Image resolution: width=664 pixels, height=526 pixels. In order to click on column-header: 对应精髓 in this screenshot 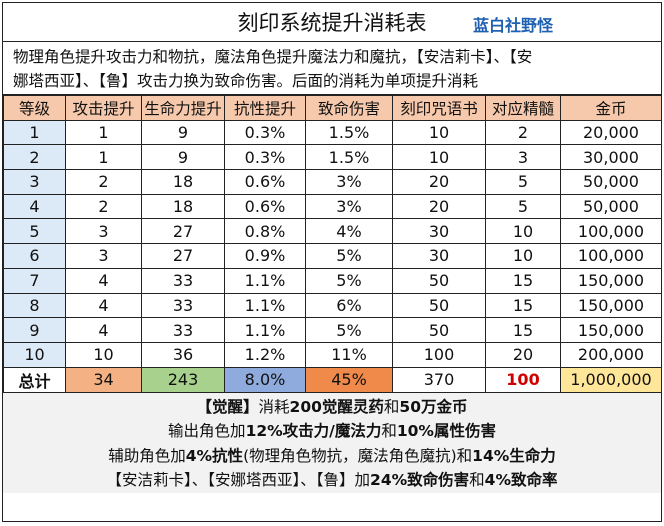, I will do `click(523, 108)`.